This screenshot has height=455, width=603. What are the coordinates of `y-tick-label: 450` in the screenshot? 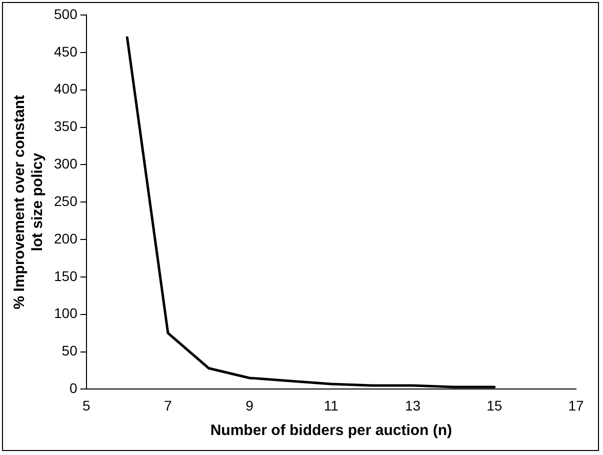 It's located at (66, 51).